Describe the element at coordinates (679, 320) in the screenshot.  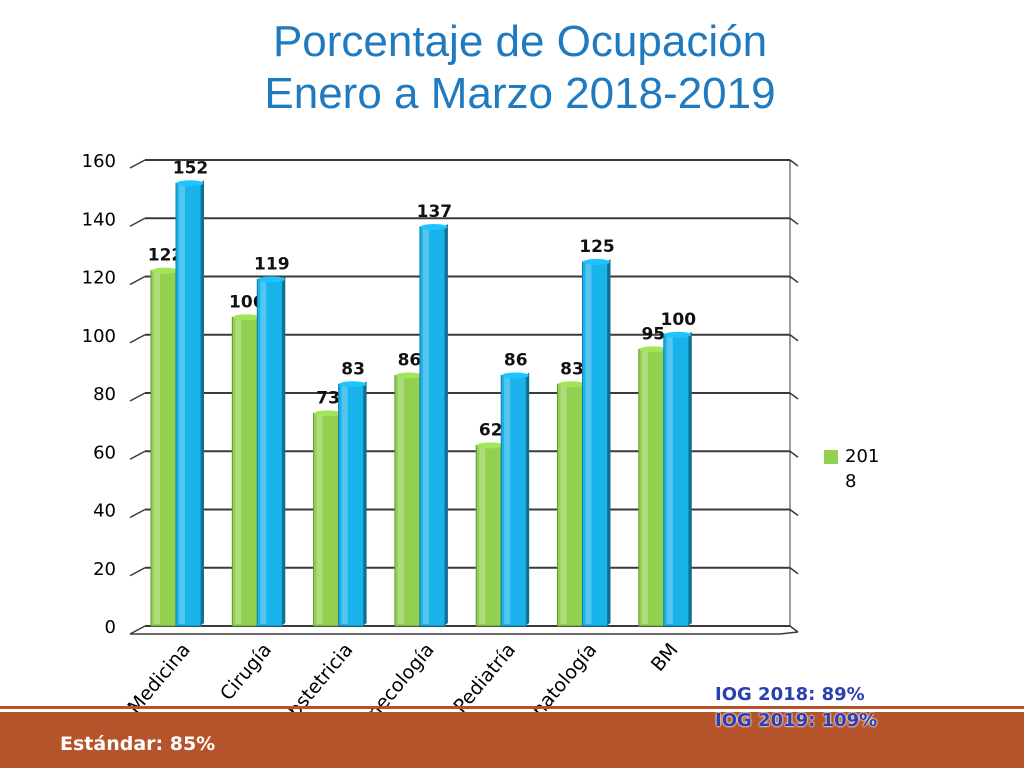
I see `data-label: 100` at that location.